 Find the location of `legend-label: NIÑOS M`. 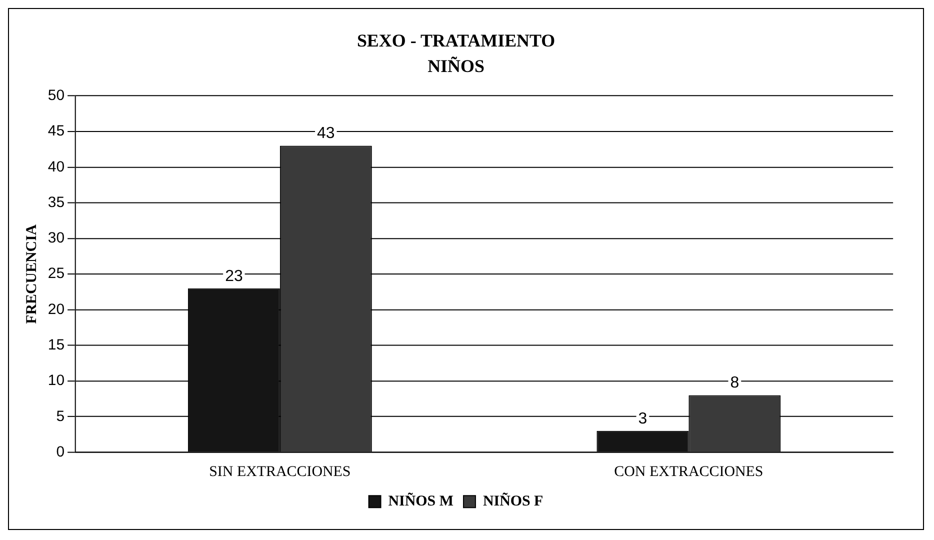

legend-label: NIÑOS M is located at coordinates (421, 501).